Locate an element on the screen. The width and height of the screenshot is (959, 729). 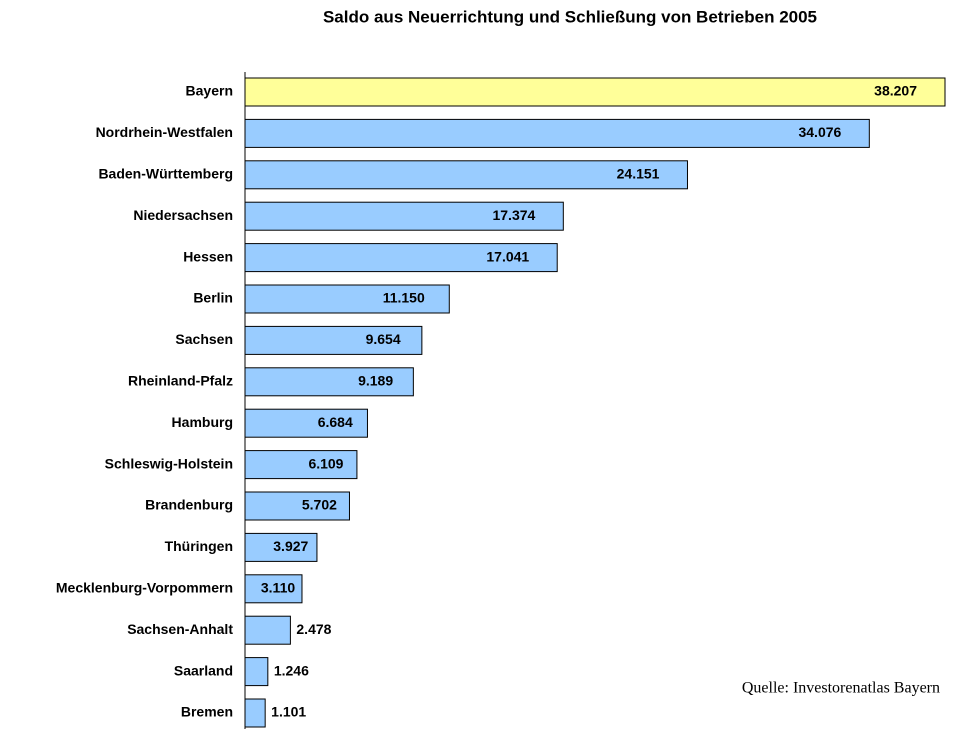
category-label: Saarland is located at coordinates (203, 670).